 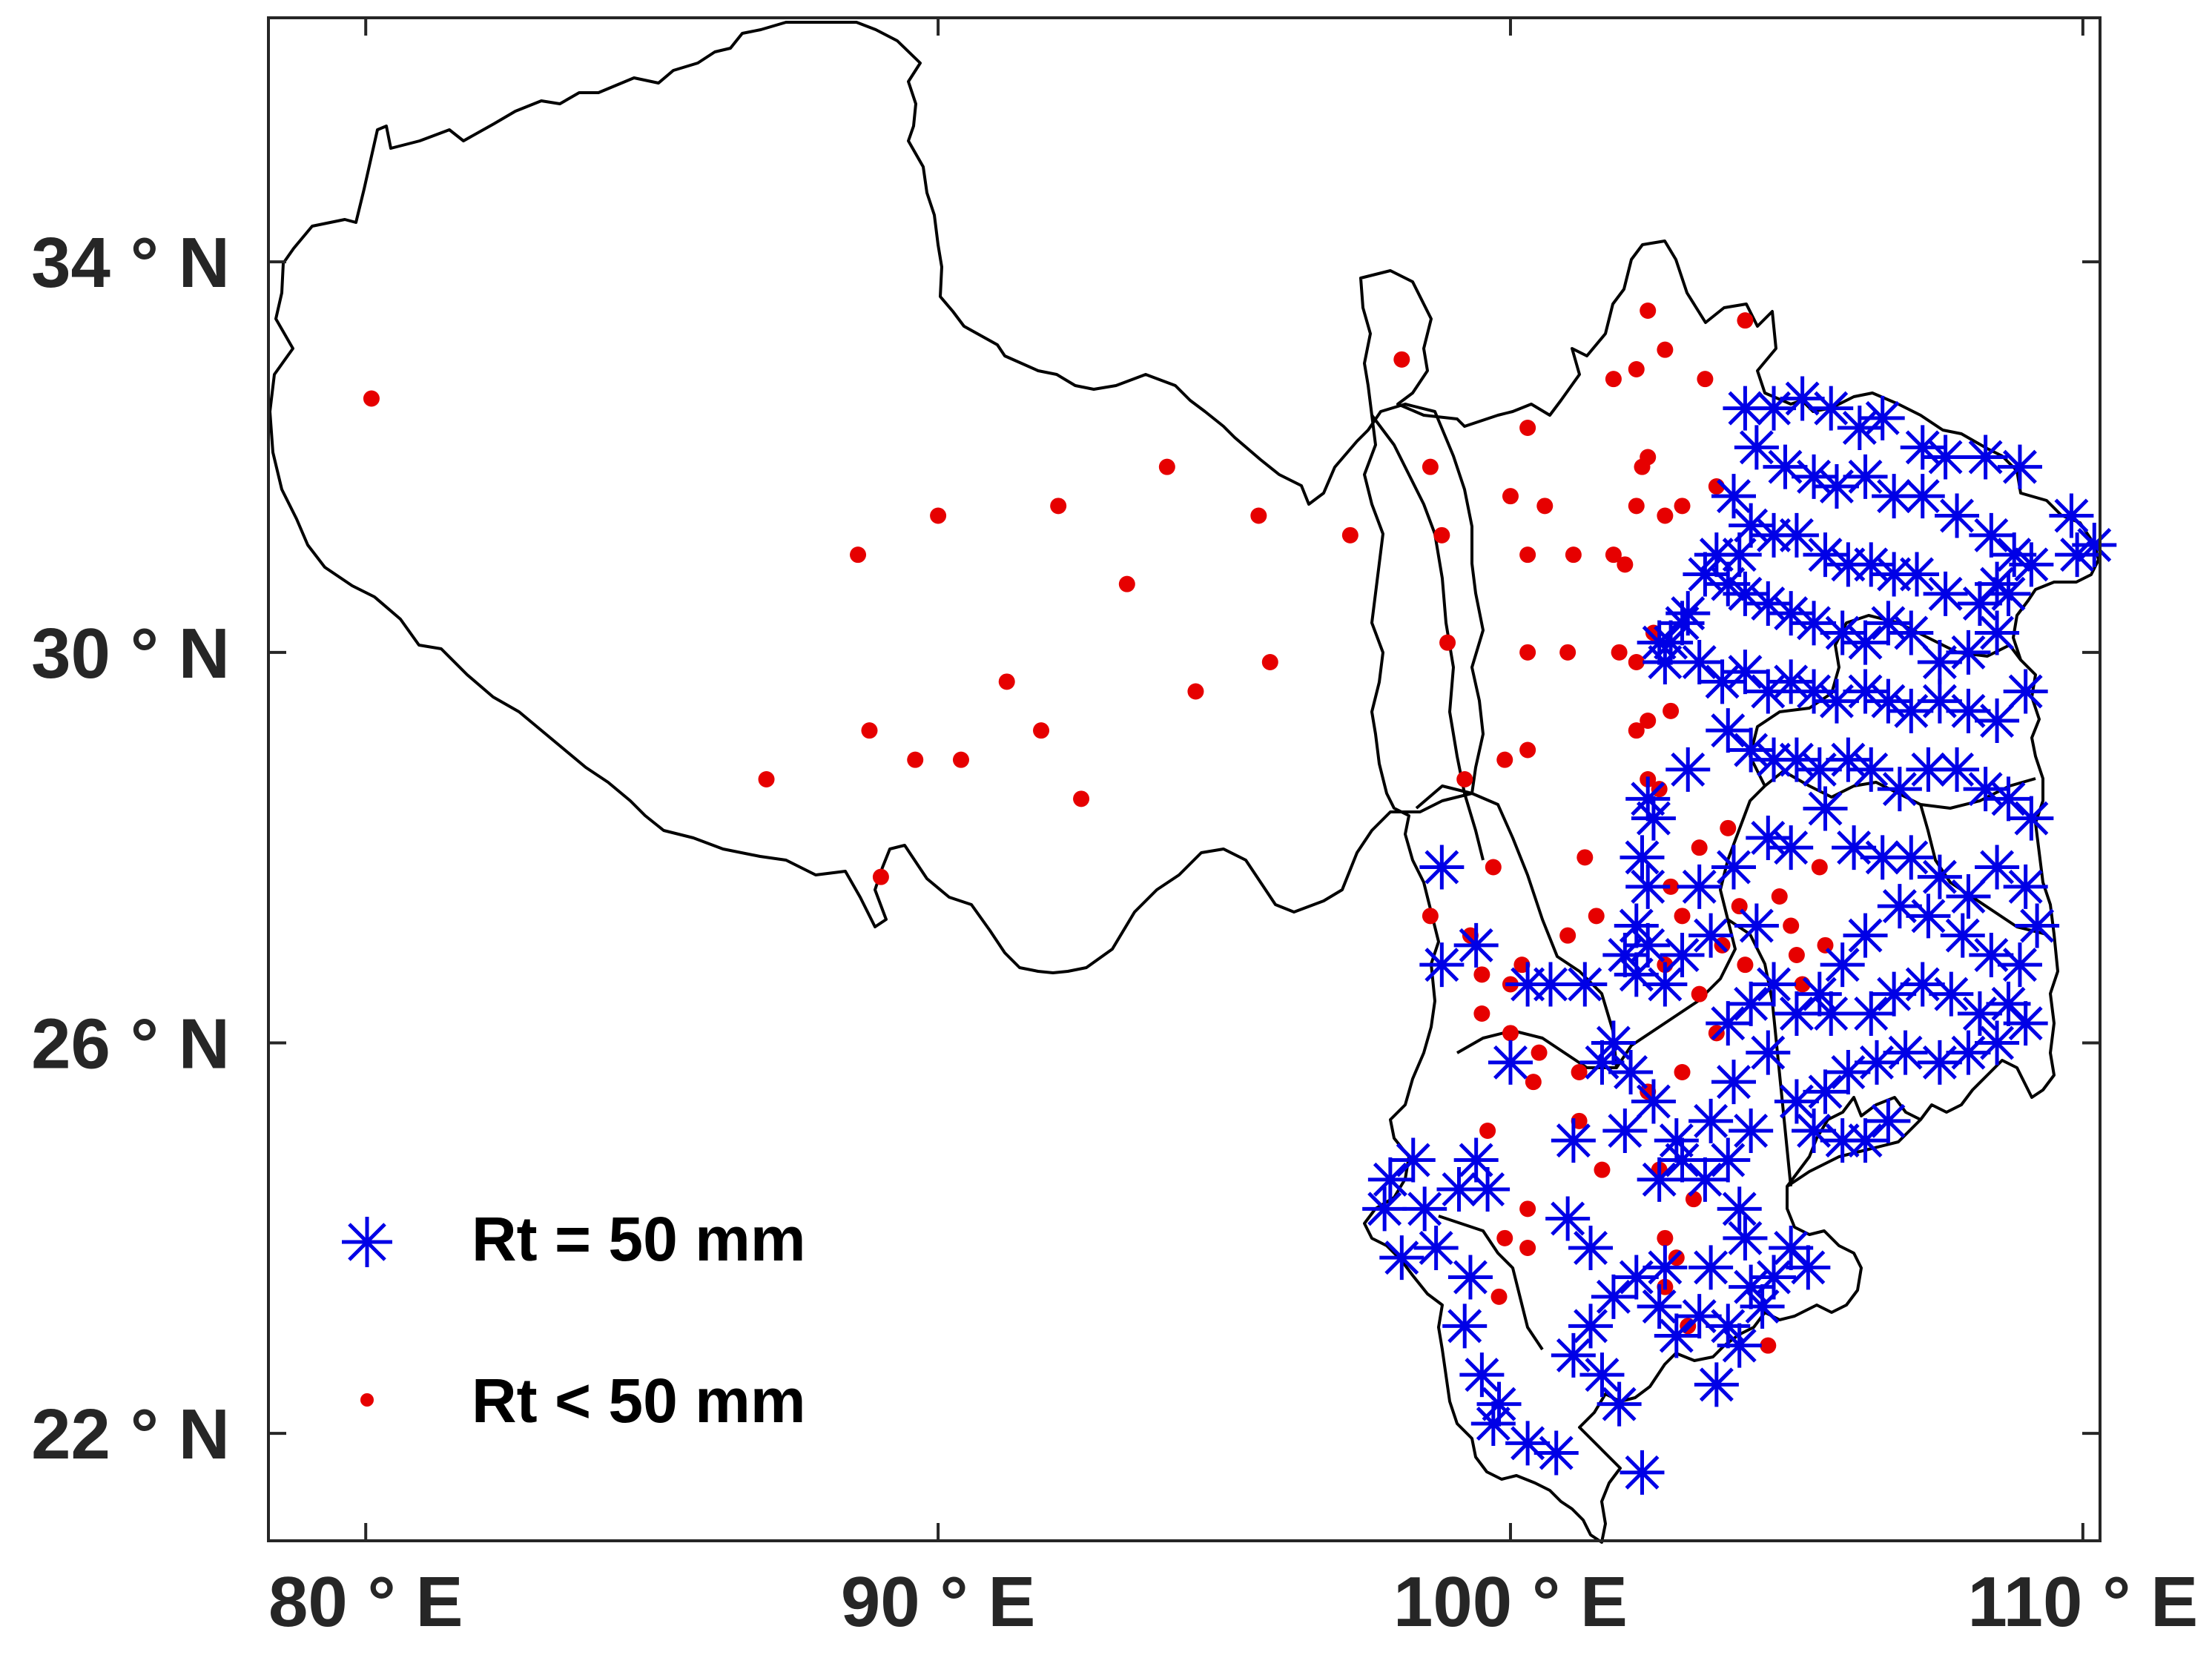 I want to click on legend-asterisk-glyph, so click(x=367, y=1242).